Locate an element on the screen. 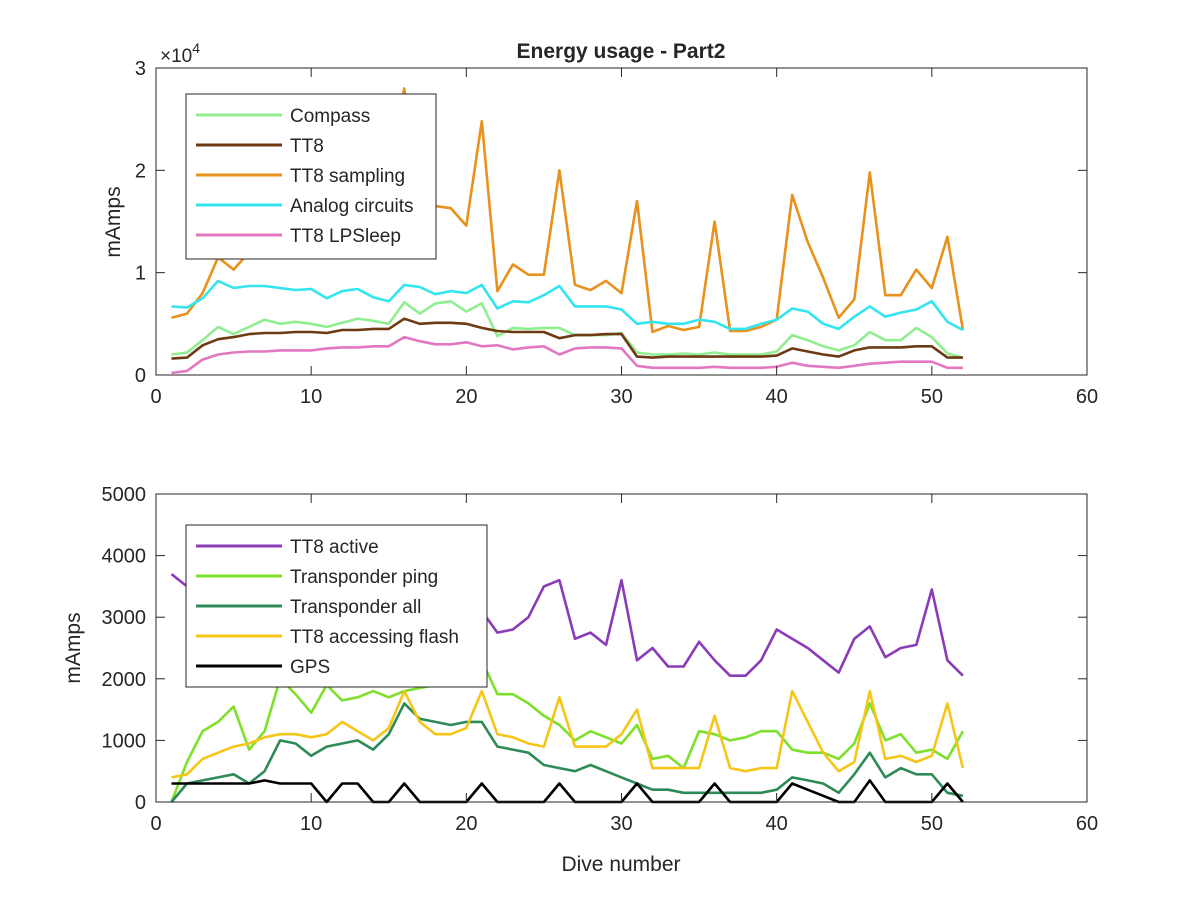  bottom-y-tick-label: 0 is located at coordinates (140, 803).